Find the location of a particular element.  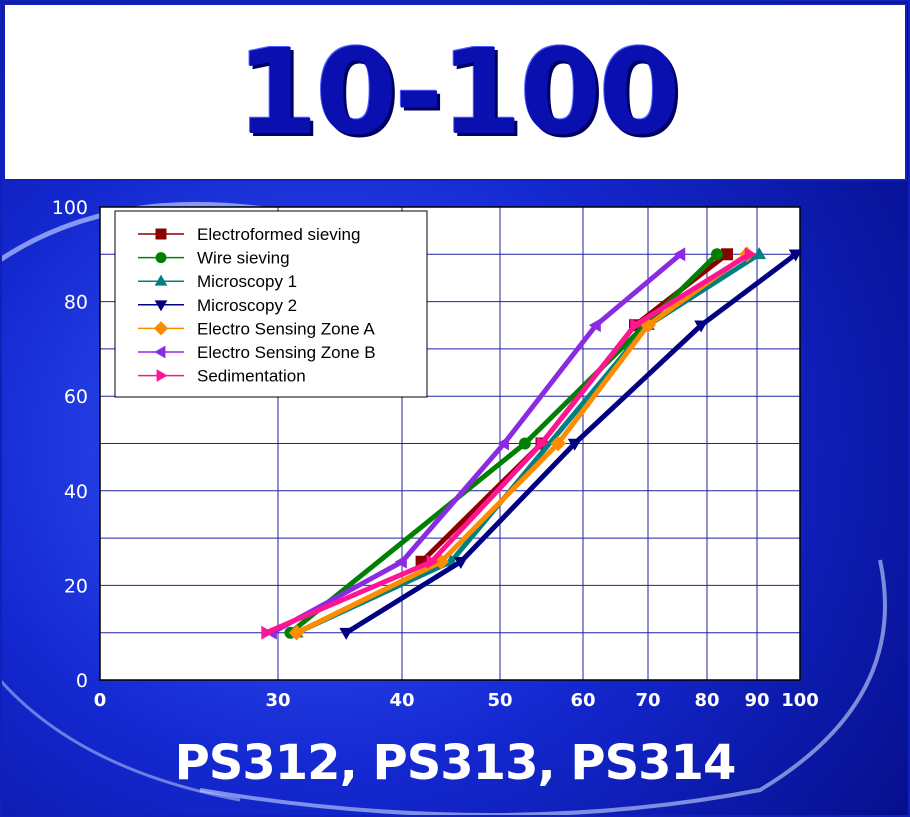

legend-label-5: Electro Sensing Zone A is located at coordinates (286, 328).